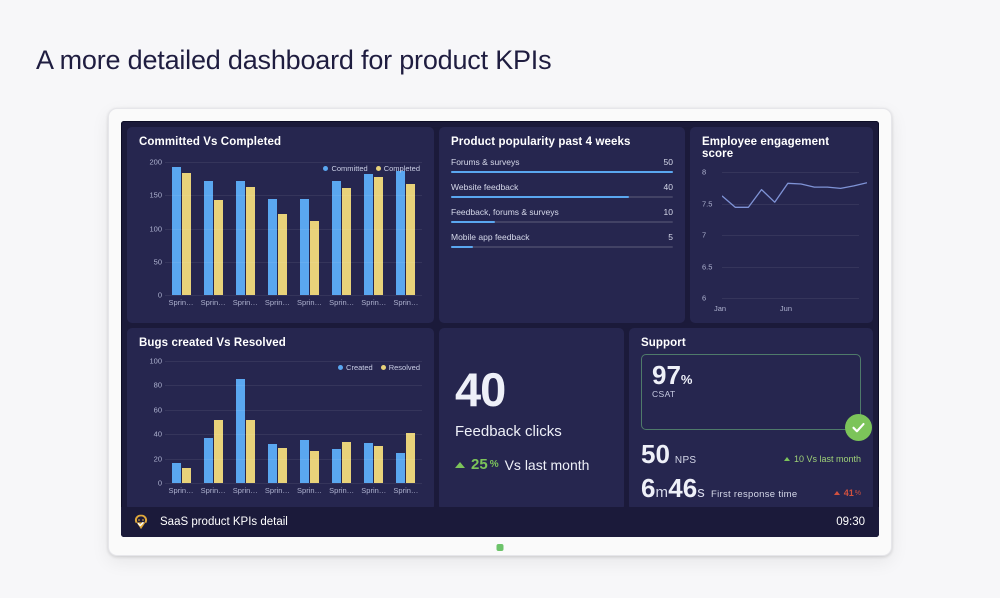 Image resolution: width=1000 pixels, height=598 pixels. Describe the element at coordinates (500, 522) in the screenshot. I see `dashboard-footer: SaaS product KPIs detail 09:30` at that location.